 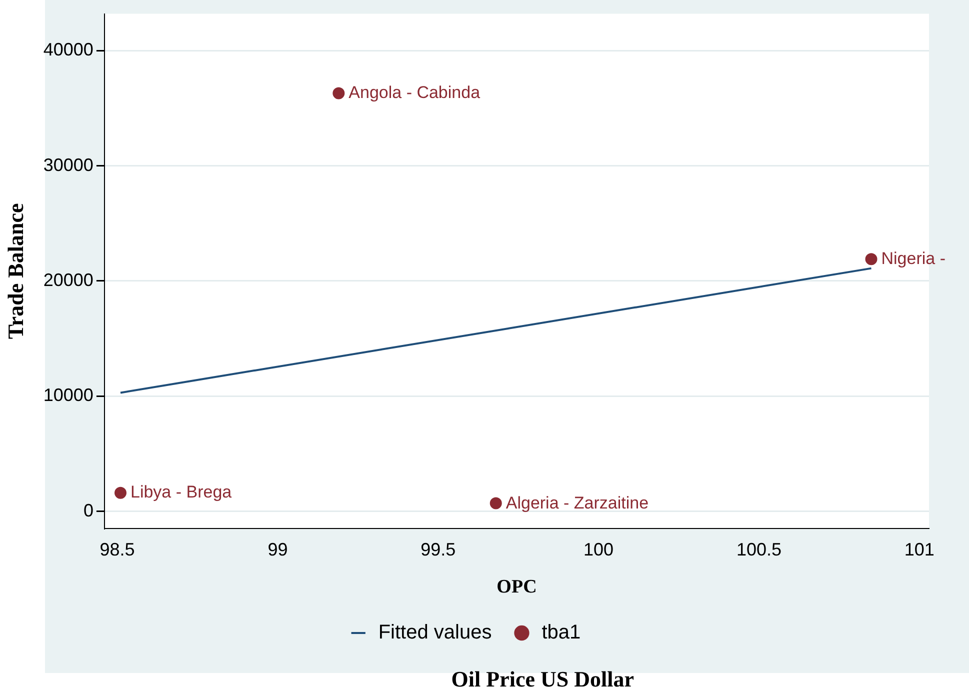 I want to click on y-tick-label: 0, so click(x=88, y=510).